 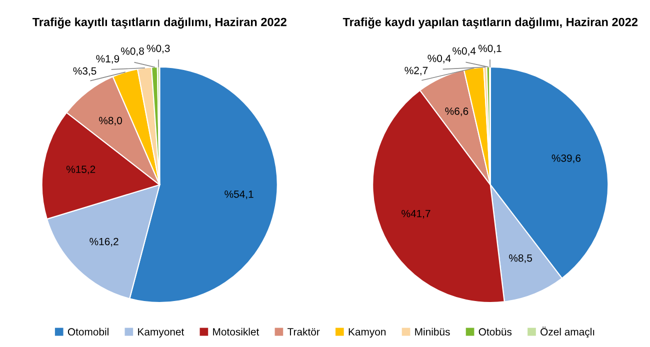 What do you see at coordinates (367, 333) in the screenshot?
I see `legend-label: Kamyon` at bounding box center [367, 333].